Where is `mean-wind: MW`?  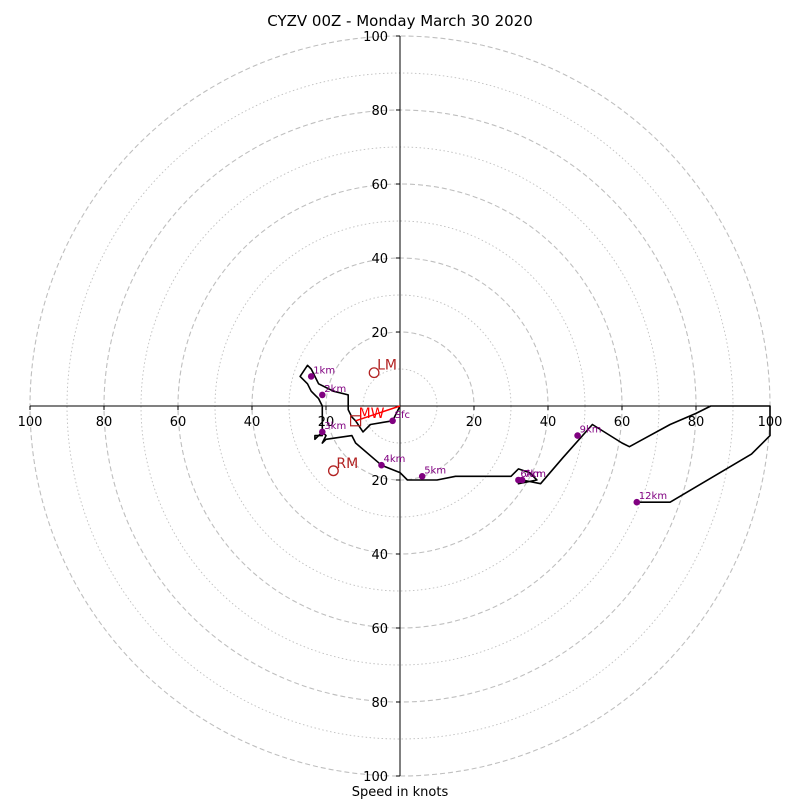 mean-wind: MW is located at coordinates (375, 416).